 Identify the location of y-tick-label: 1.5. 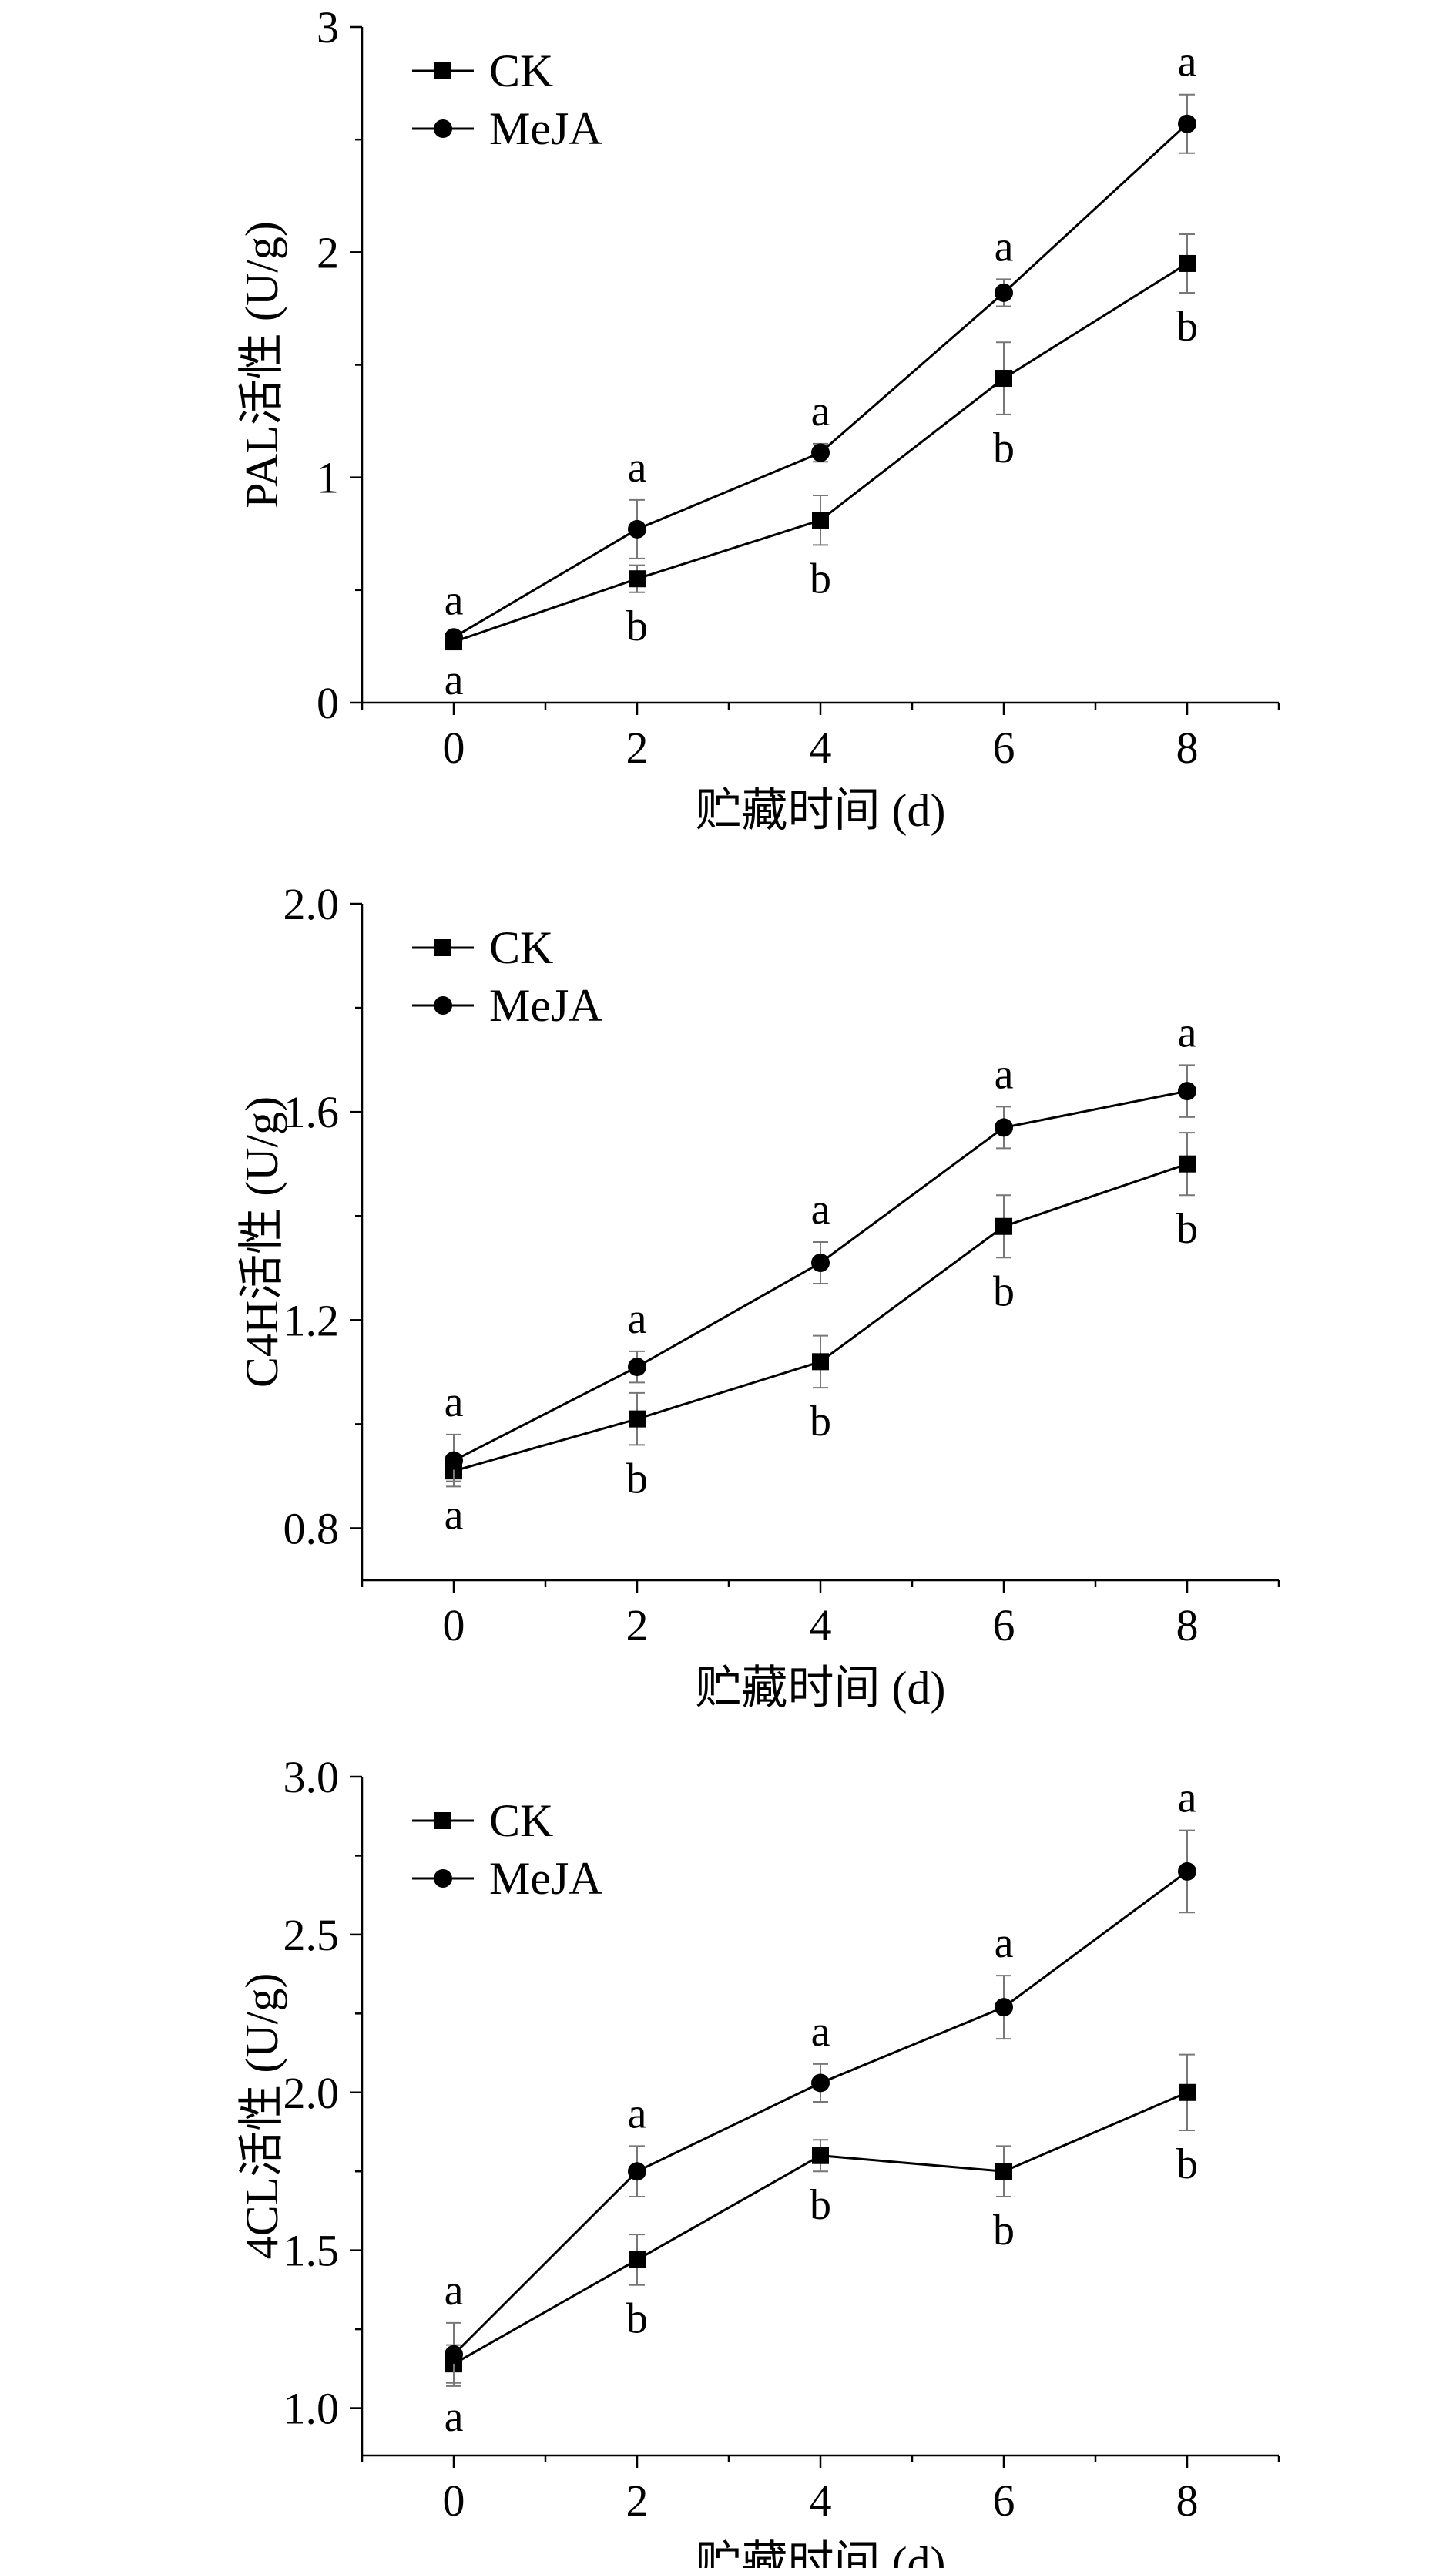
(311, 2251).